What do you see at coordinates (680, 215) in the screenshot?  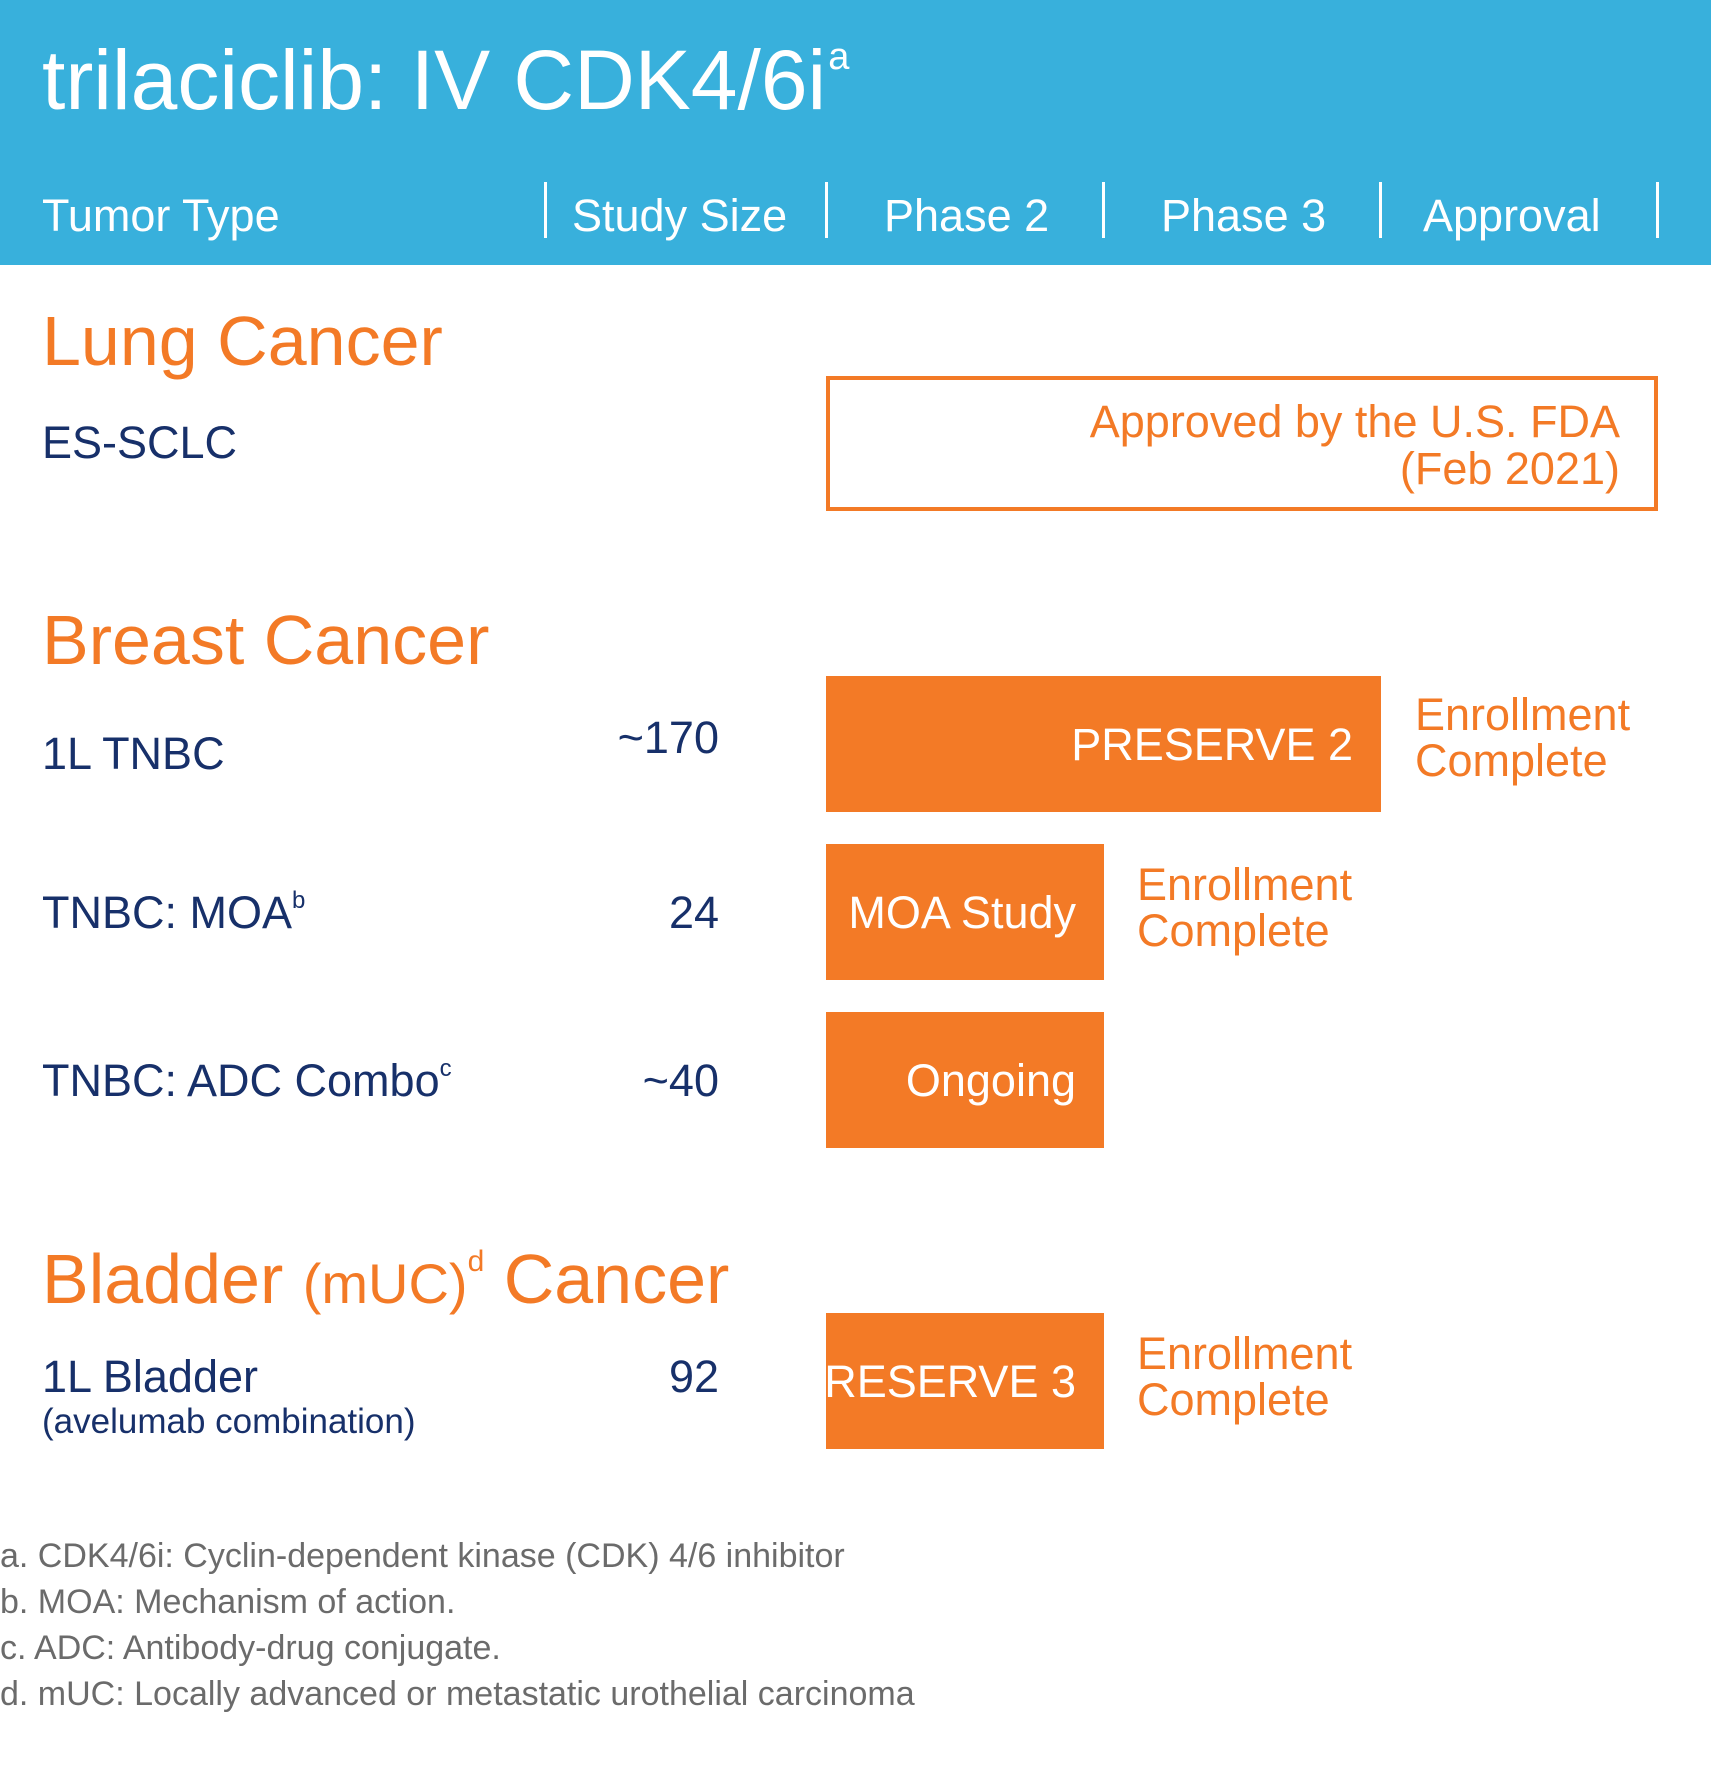 I see `column-header-study-size: Study Size` at bounding box center [680, 215].